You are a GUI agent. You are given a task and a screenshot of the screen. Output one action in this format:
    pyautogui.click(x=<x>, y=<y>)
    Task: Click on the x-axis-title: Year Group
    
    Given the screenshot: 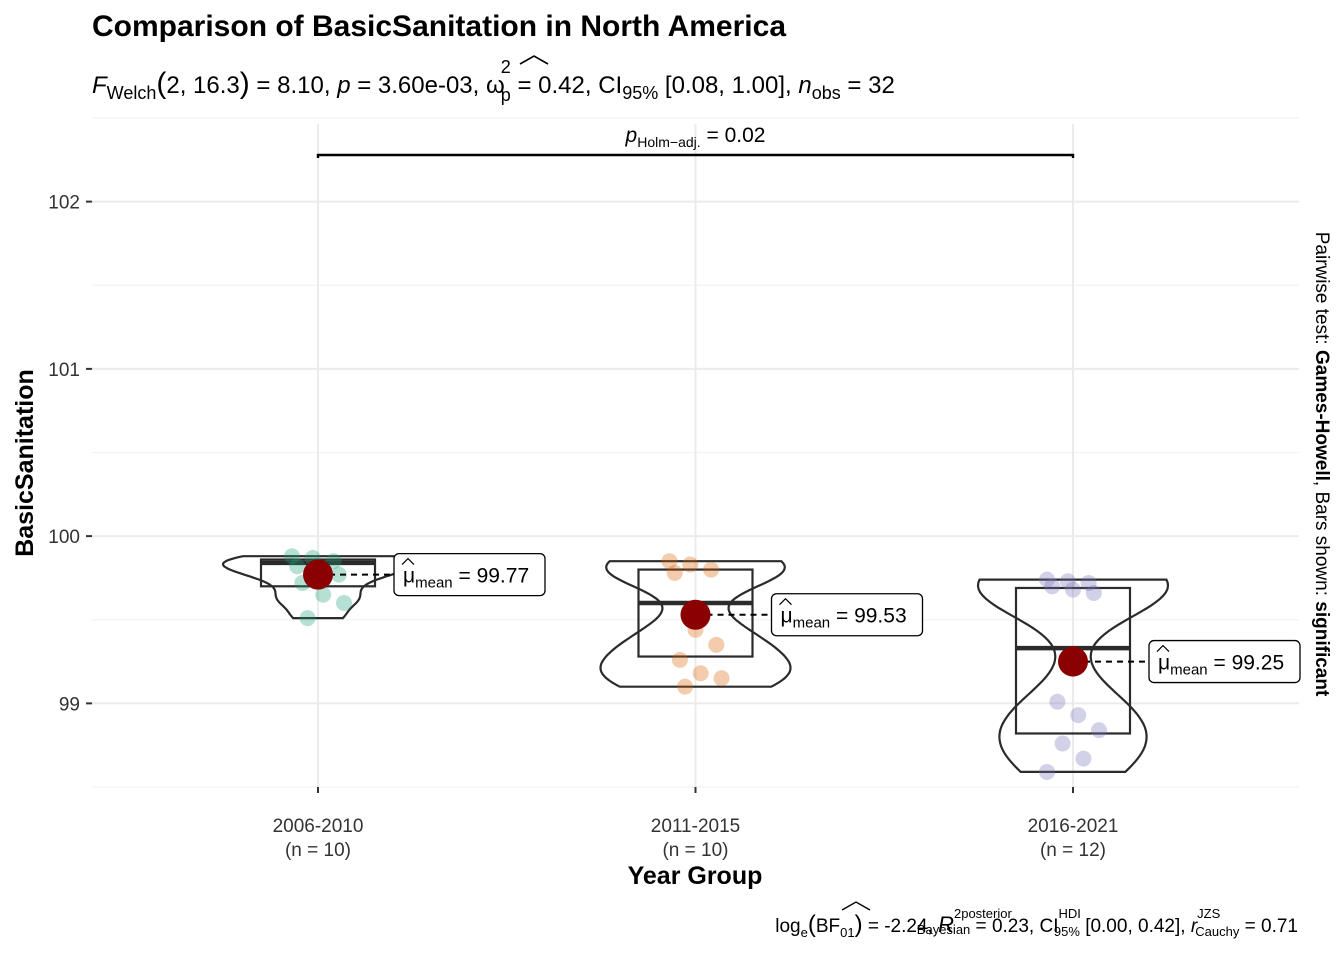 What is the action you would take?
    pyautogui.click(x=695, y=876)
    